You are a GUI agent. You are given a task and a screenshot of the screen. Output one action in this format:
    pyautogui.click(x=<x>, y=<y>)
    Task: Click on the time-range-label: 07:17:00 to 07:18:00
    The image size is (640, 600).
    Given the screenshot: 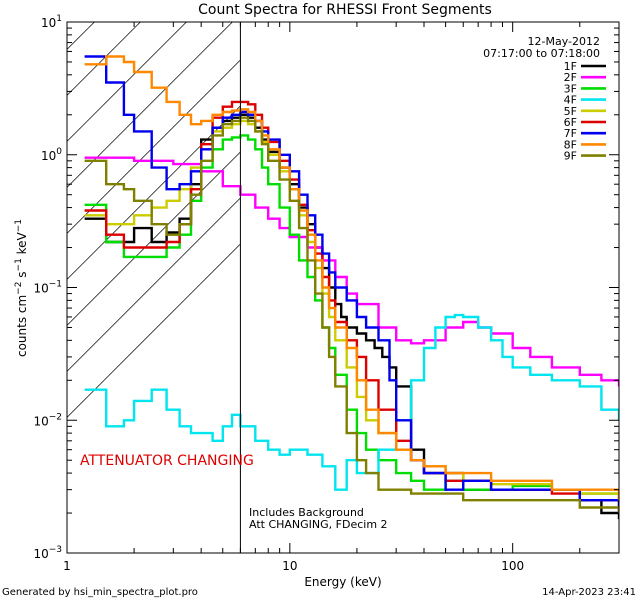 What is the action you would take?
    pyautogui.click(x=541, y=53)
    